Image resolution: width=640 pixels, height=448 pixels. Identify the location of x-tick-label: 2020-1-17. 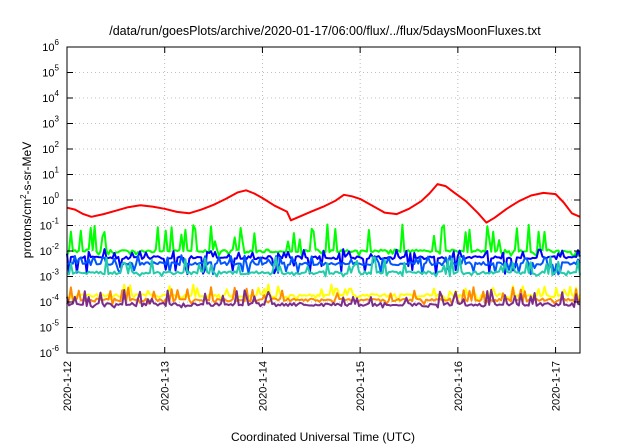
(557, 386).